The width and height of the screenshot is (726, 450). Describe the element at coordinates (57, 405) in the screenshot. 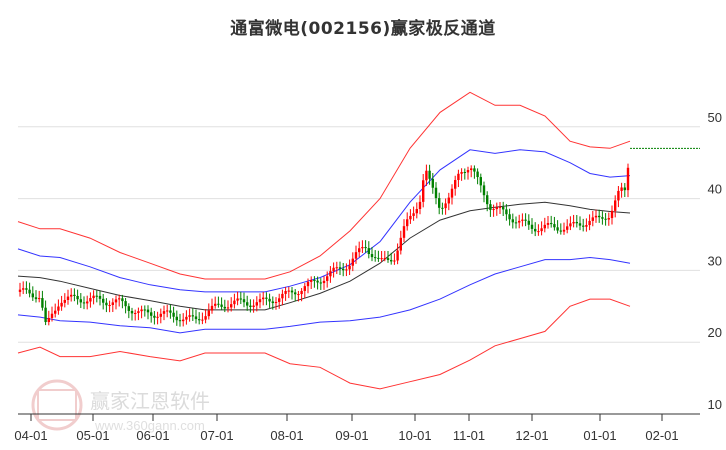

I see `watermark-seal-icon` at that location.